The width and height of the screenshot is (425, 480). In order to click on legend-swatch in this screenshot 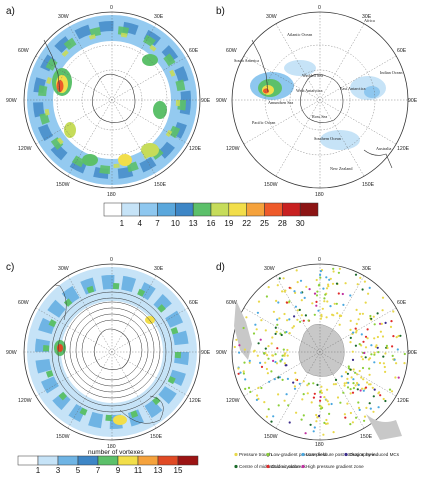, I will do `click(268, 454)`.